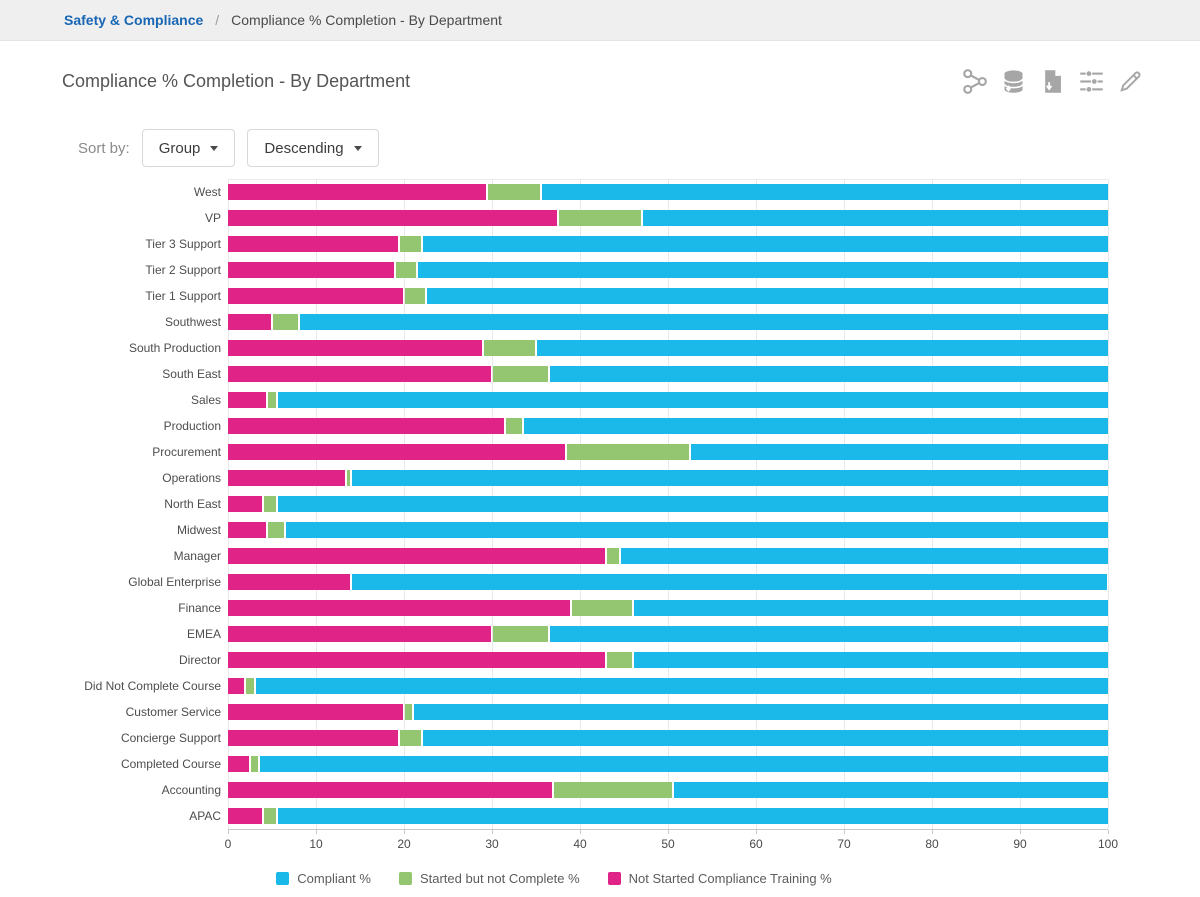 The height and width of the screenshot is (897, 1200). What do you see at coordinates (974, 81) in the screenshot?
I see `share-icon` at bounding box center [974, 81].